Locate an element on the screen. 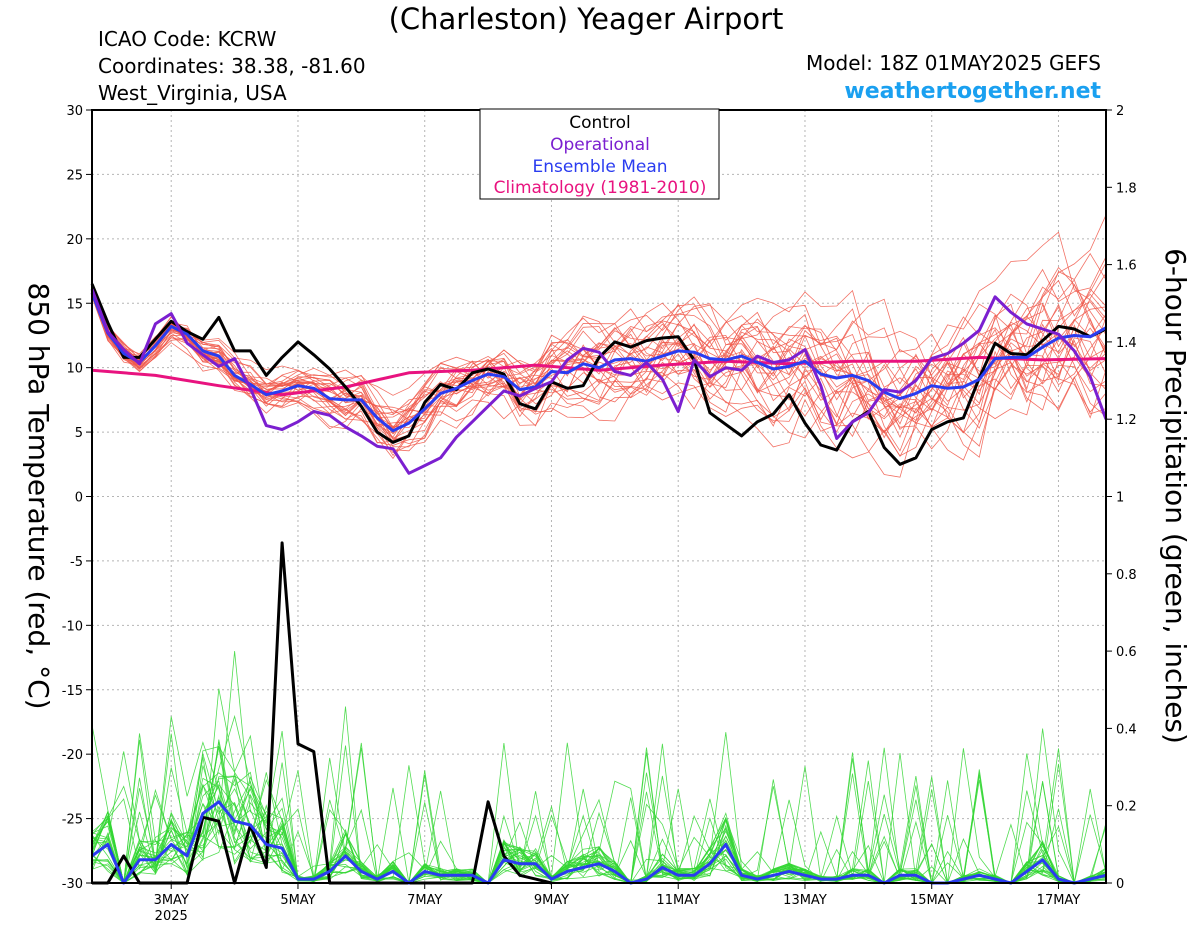  legend-operational: Operational is located at coordinates (600, 145).